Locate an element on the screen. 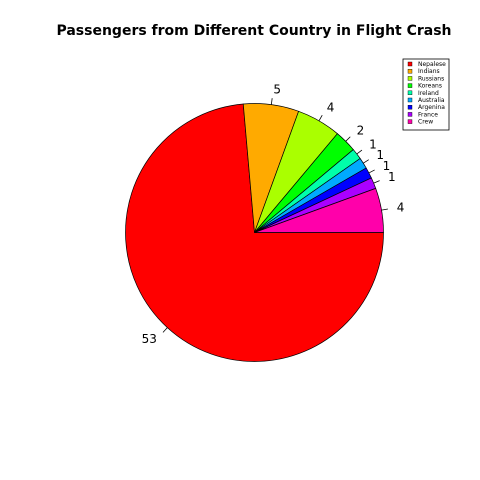  slice-value-label-nepalese: 53 is located at coordinates (149, 339).